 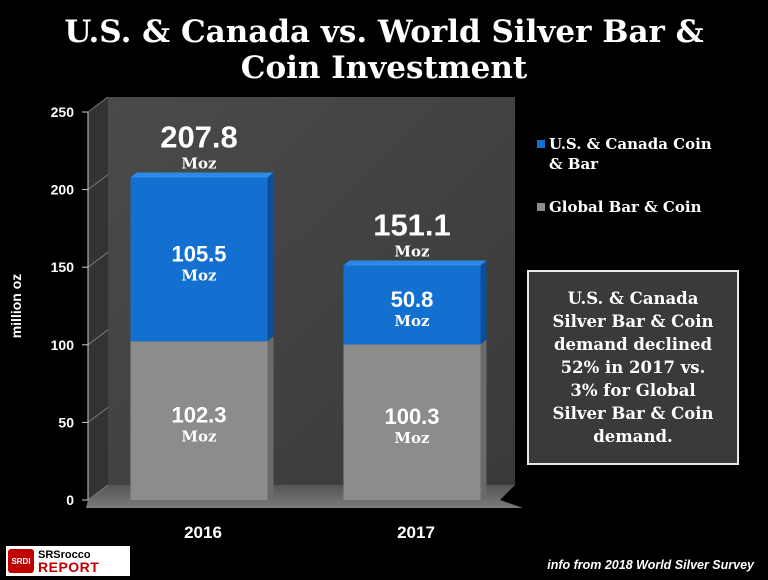 What do you see at coordinates (412, 299) in the screenshot?
I see `value-label-2017-1: 50.8` at bounding box center [412, 299].